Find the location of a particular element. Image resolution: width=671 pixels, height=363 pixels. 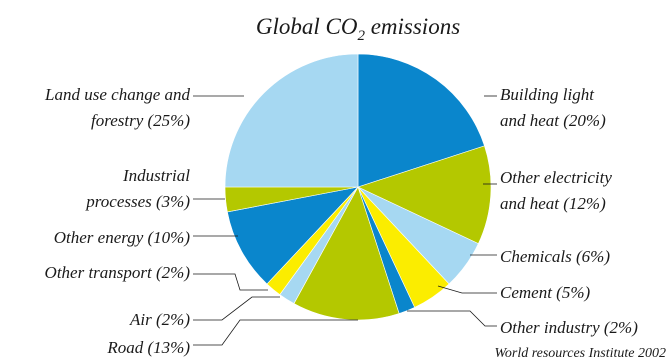

label-other-electricity-line: Other electricity is located at coordinates (556, 177).